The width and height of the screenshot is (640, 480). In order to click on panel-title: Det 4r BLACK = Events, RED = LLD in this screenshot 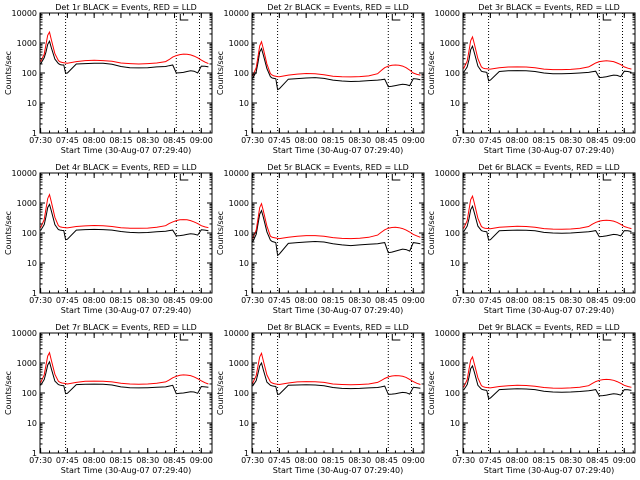, I will do `click(126, 167)`.